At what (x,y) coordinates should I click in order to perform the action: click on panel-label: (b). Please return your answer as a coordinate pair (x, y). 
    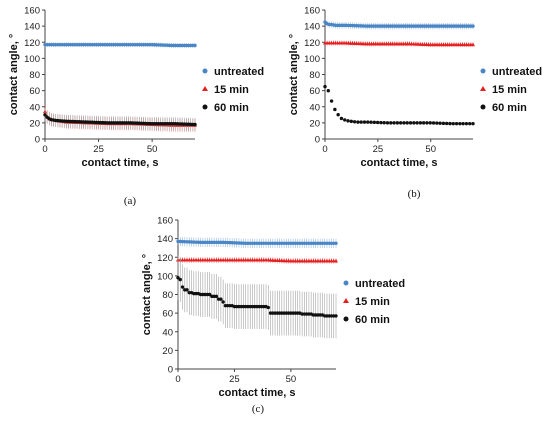
    Looking at the image, I should click on (414, 194).